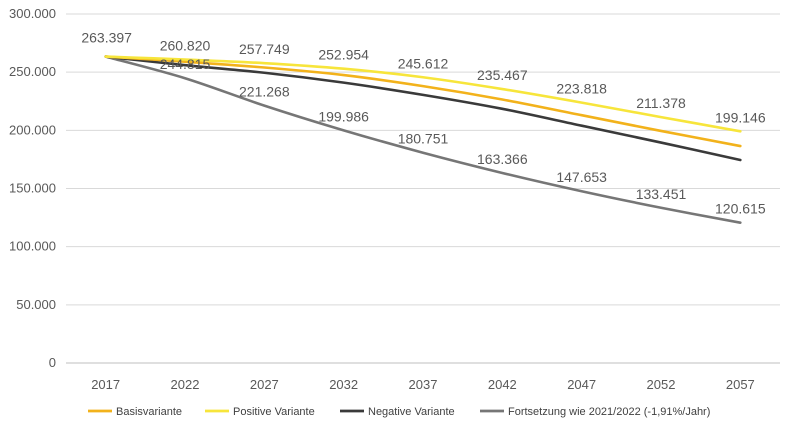 The width and height of the screenshot is (800, 431). What do you see at coordinates (32, 71) in the screenshot?
I see `y-tick-label: 250.000` at bounding box center [32, 71].